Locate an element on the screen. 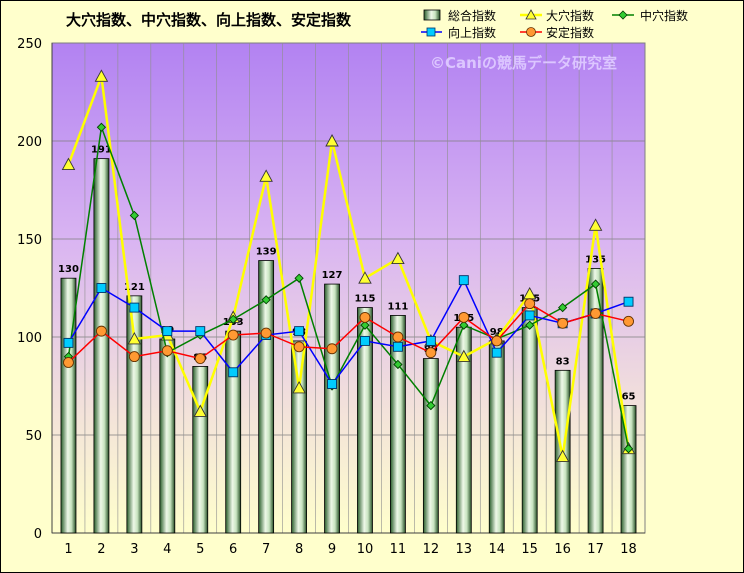 This screenshot has width=744, height=573. legend-item-chuana: 中穴指数 is located at coordinates (650, 15).